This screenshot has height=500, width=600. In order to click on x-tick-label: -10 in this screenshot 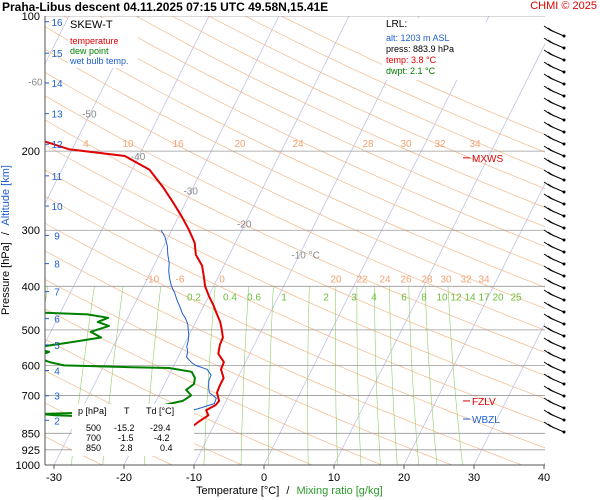, I will do `click(194, 478)`.